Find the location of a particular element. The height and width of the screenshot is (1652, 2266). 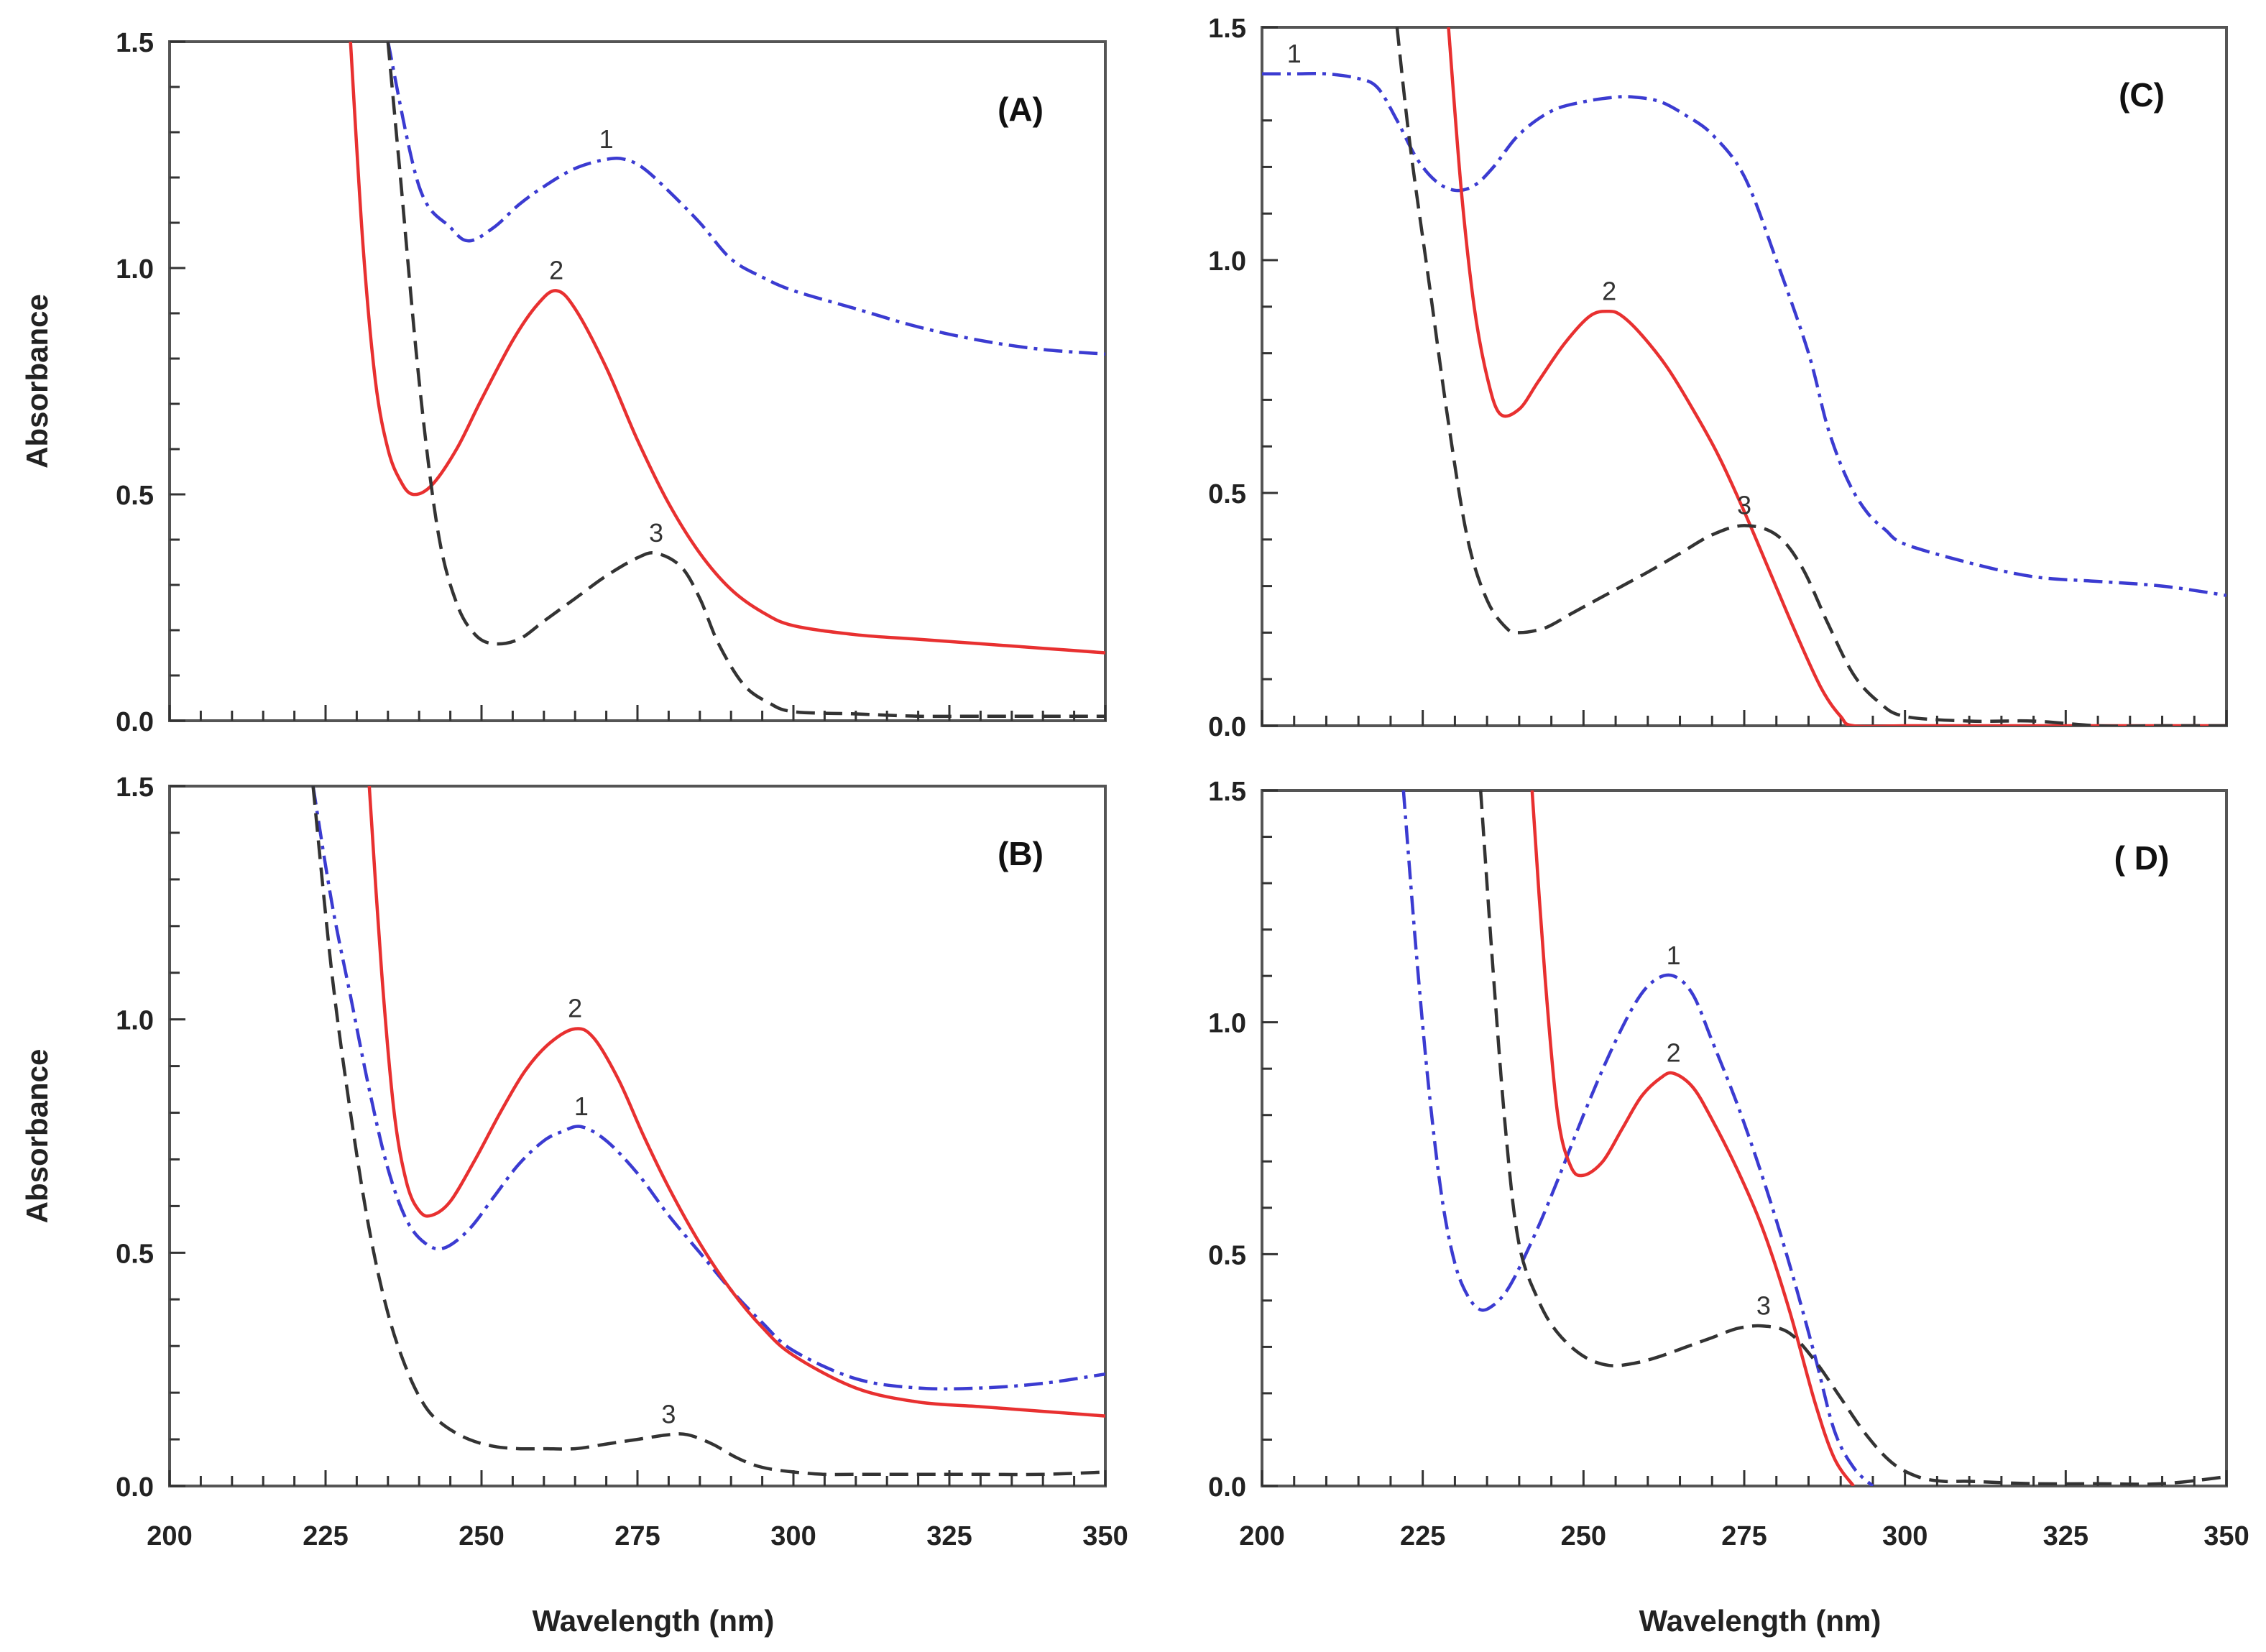

panel-label: ( D) is located at coordinates (2142, 858).